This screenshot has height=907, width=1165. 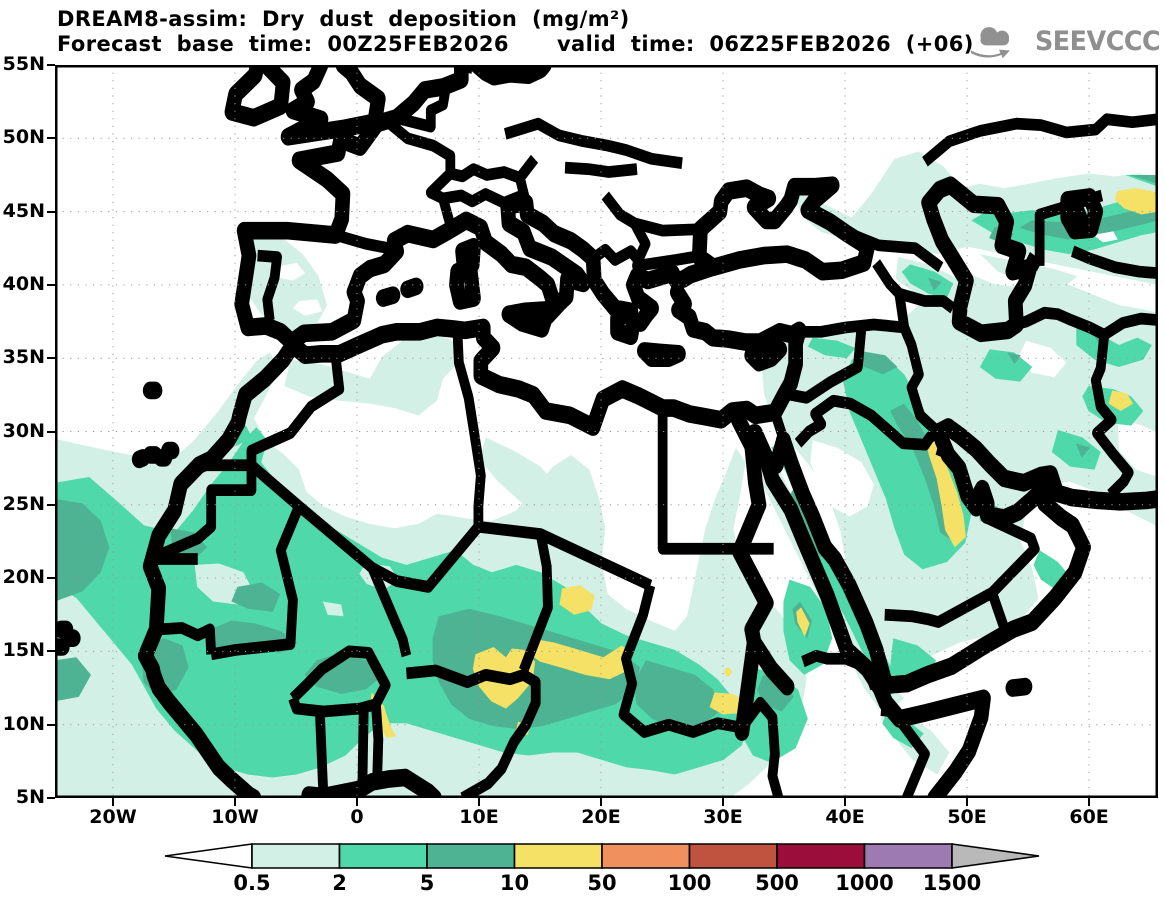 I want to click on lat-label: 10N, so click(x=23, y=723).